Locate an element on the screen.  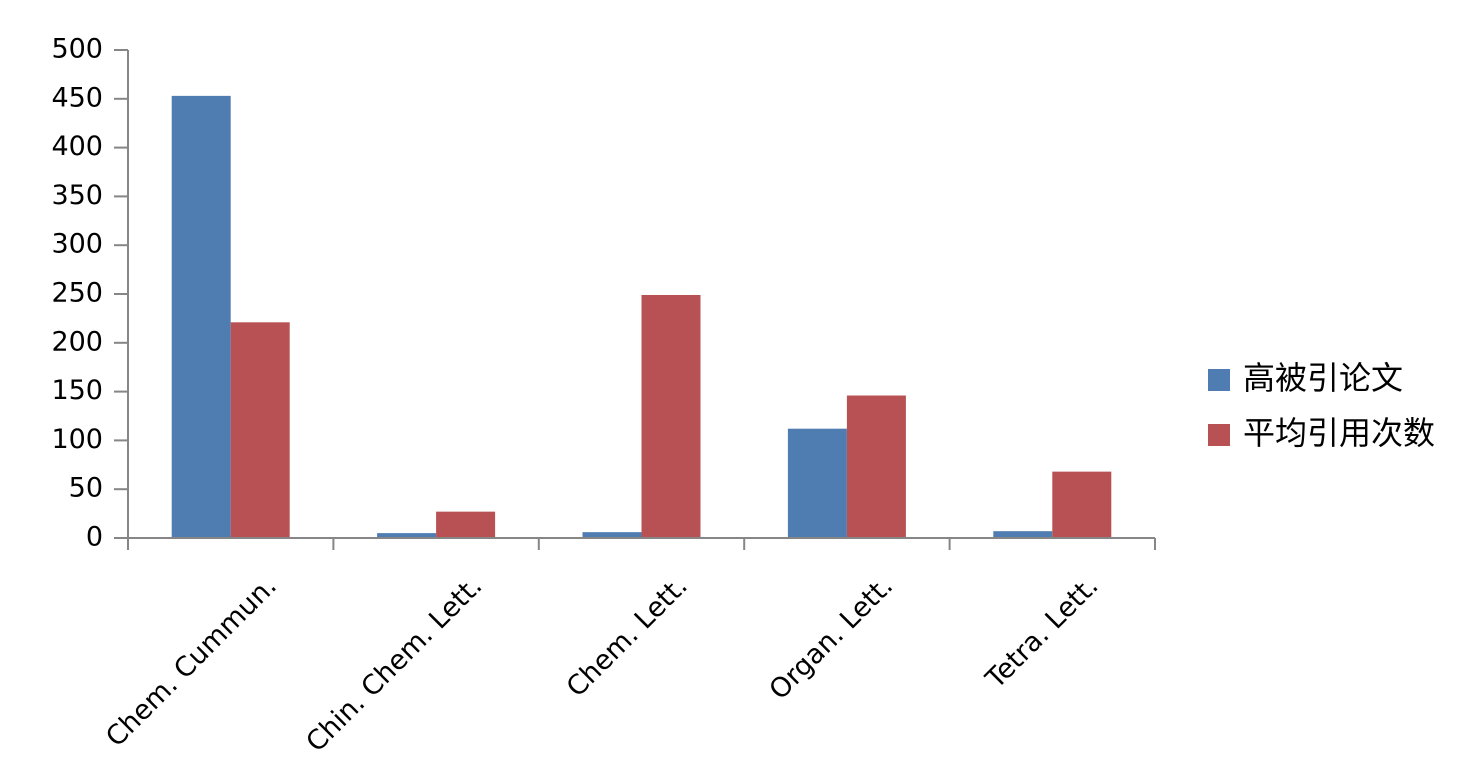
y-tick-label: 350 is located at coordinates (77, 195).